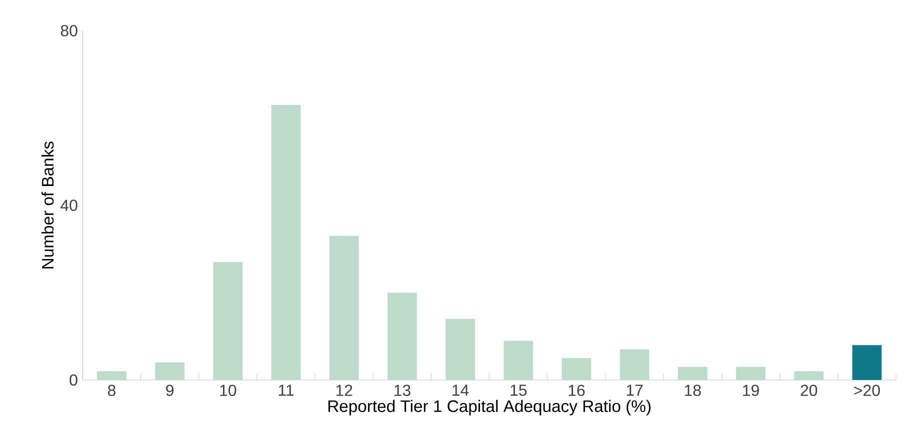  Describe the element at coordinates (751, 390) in the screenshot. I see `x-tick-label: 19` at that location.